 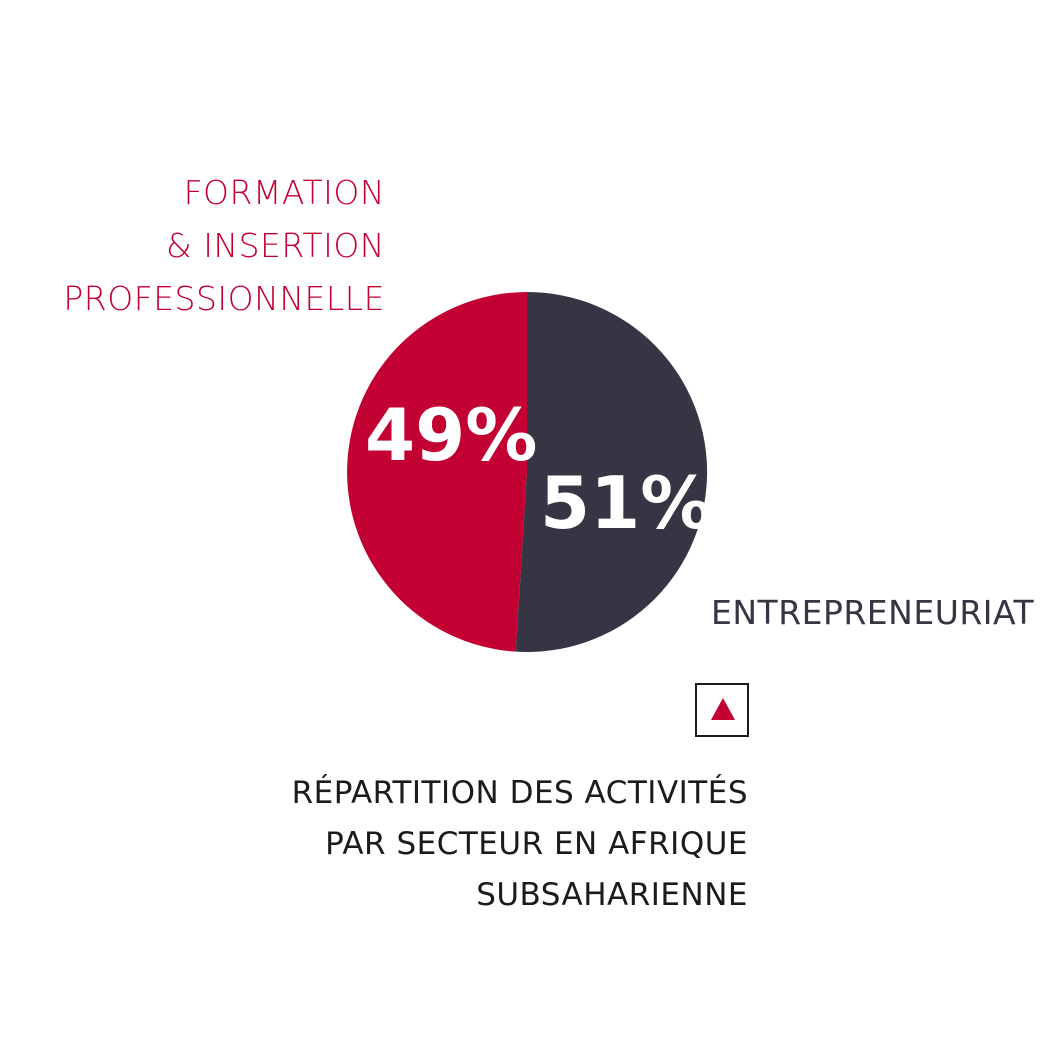 What do you see at coordinates (284, 192) in the screenshot?
I see `legend-label-line: FORMATION` at bounding box center [284, 192].